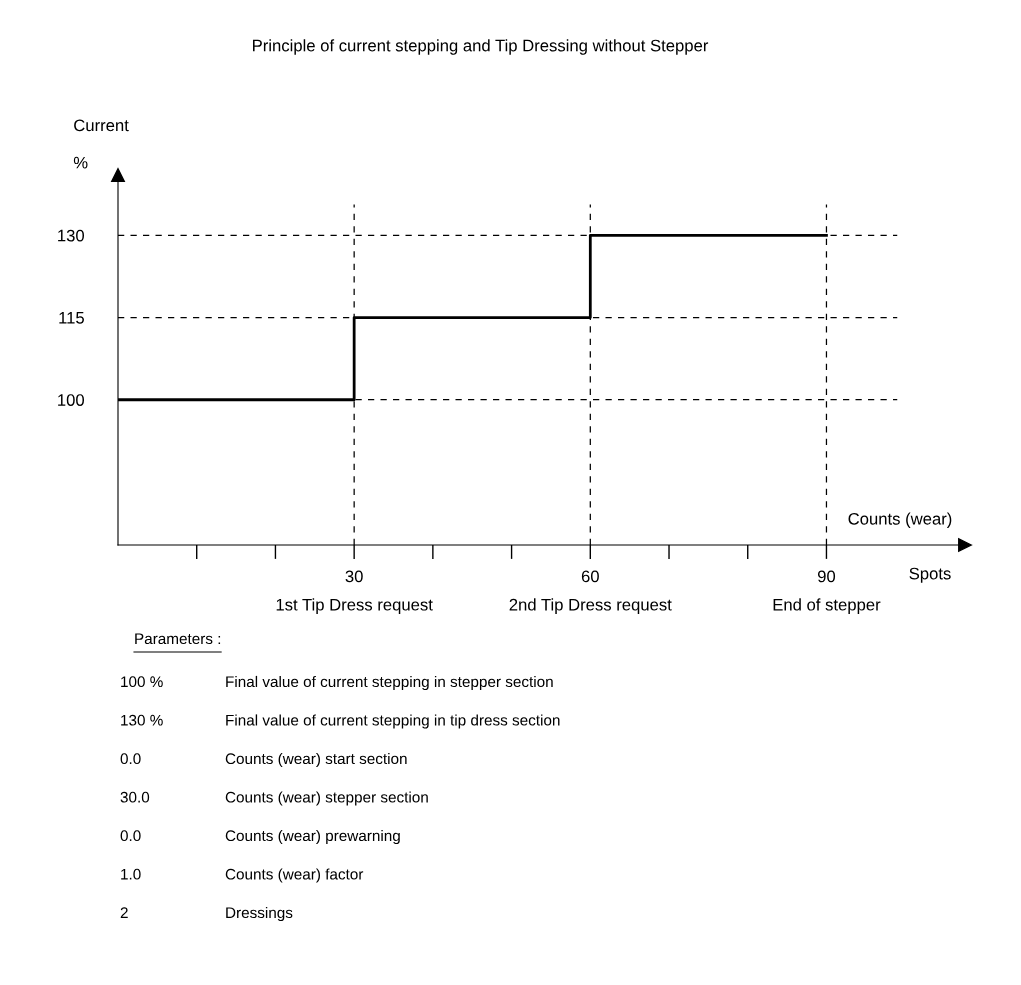 This screenshot has width=1021, height=985. Describe the element at coordinates (124, 912) in the screenshot. I see `text: 2` at that location.